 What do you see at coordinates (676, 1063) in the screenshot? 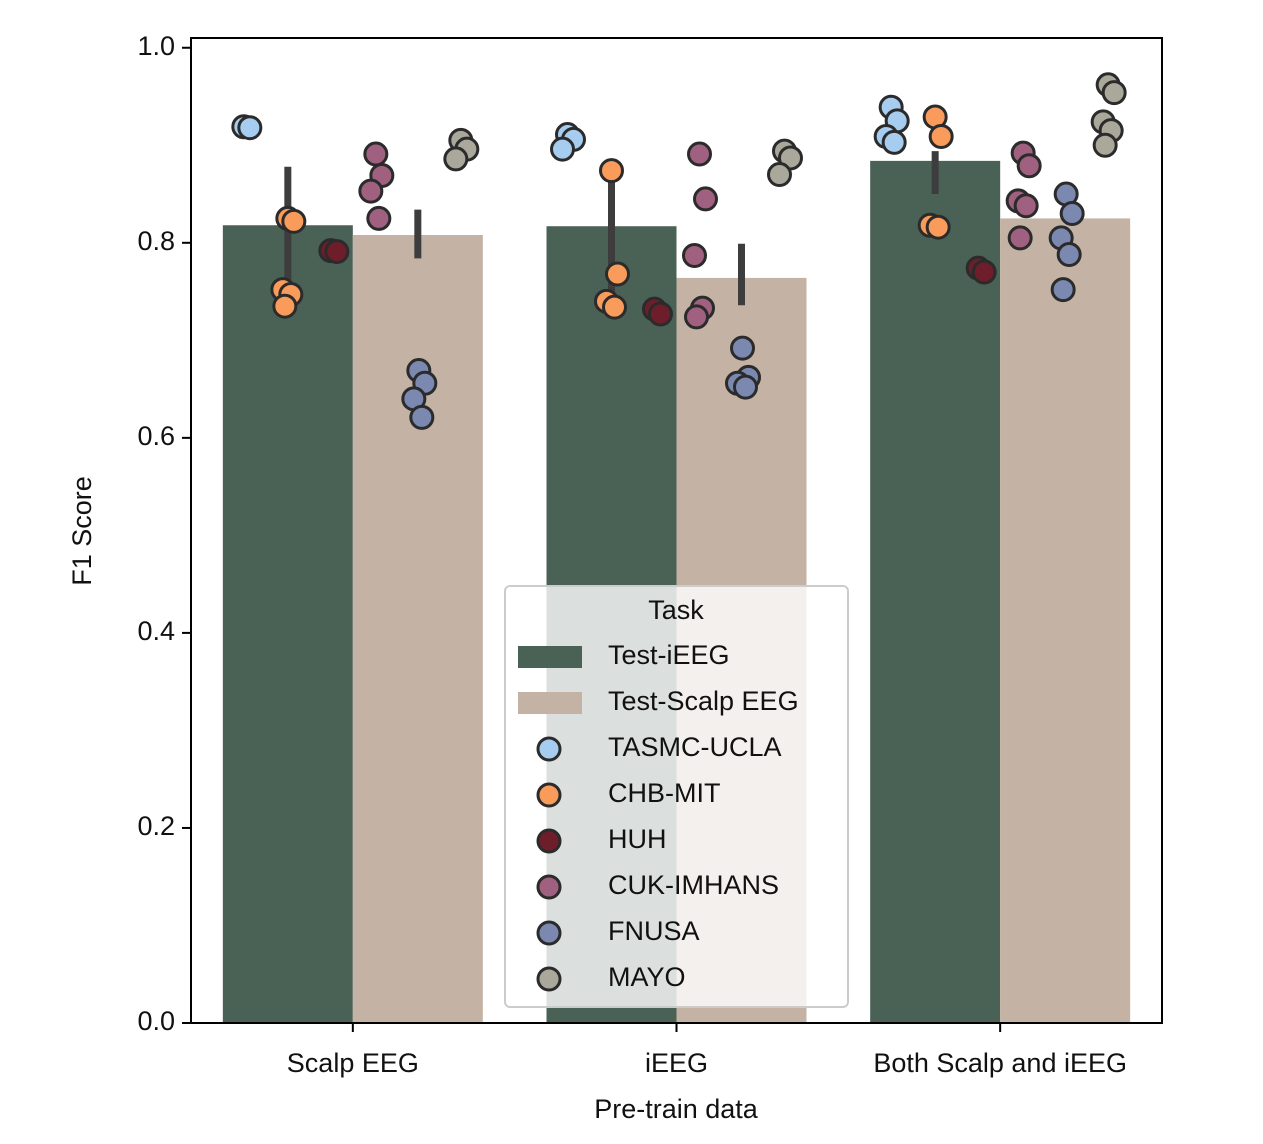
I see `x-tick-label: iEEG` at bounding box center [676, 1063].